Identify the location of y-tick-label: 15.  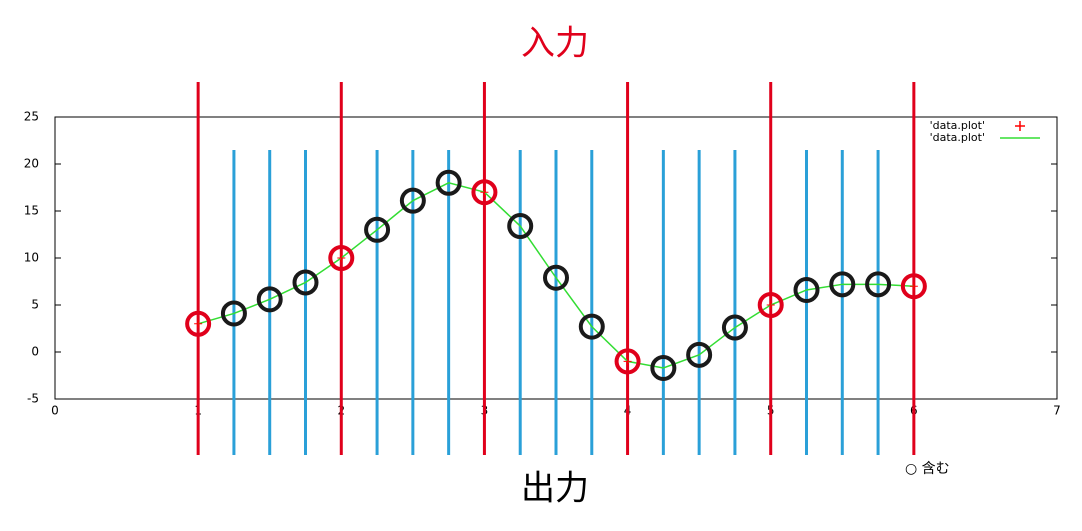
(31, 211).